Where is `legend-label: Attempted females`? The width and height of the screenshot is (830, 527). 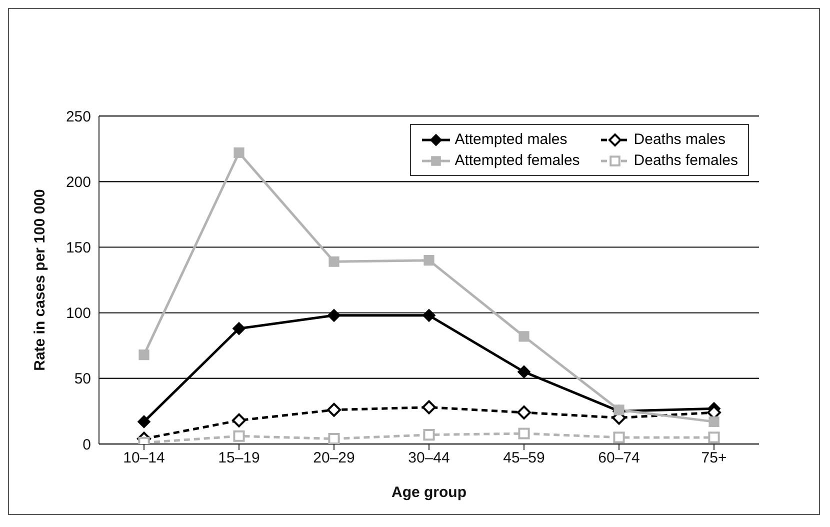 legend-label: Attempted females is located at coordinates (517, 160).